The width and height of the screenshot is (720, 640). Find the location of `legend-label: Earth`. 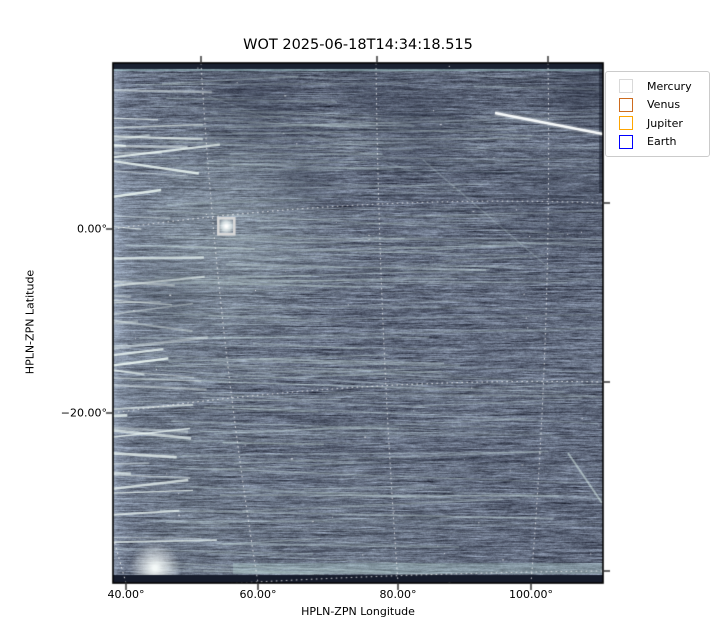

legend-label: Earth is located at coordinates (662, 142).